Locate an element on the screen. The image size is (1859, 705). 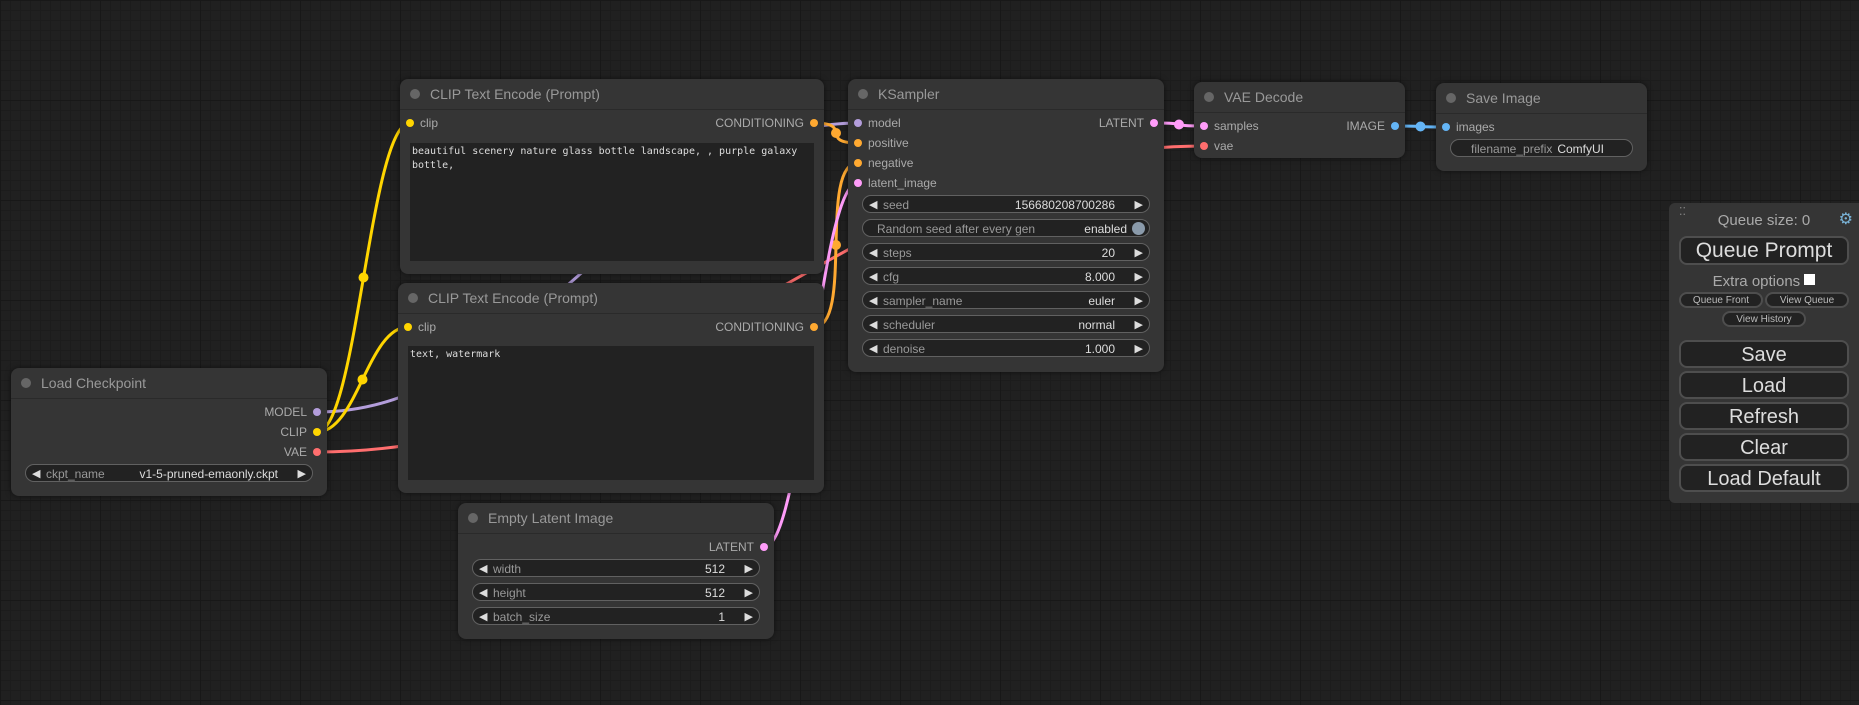
widget-steps: ◀ steps 20 ▶ is located at coordinates (1006, 252).